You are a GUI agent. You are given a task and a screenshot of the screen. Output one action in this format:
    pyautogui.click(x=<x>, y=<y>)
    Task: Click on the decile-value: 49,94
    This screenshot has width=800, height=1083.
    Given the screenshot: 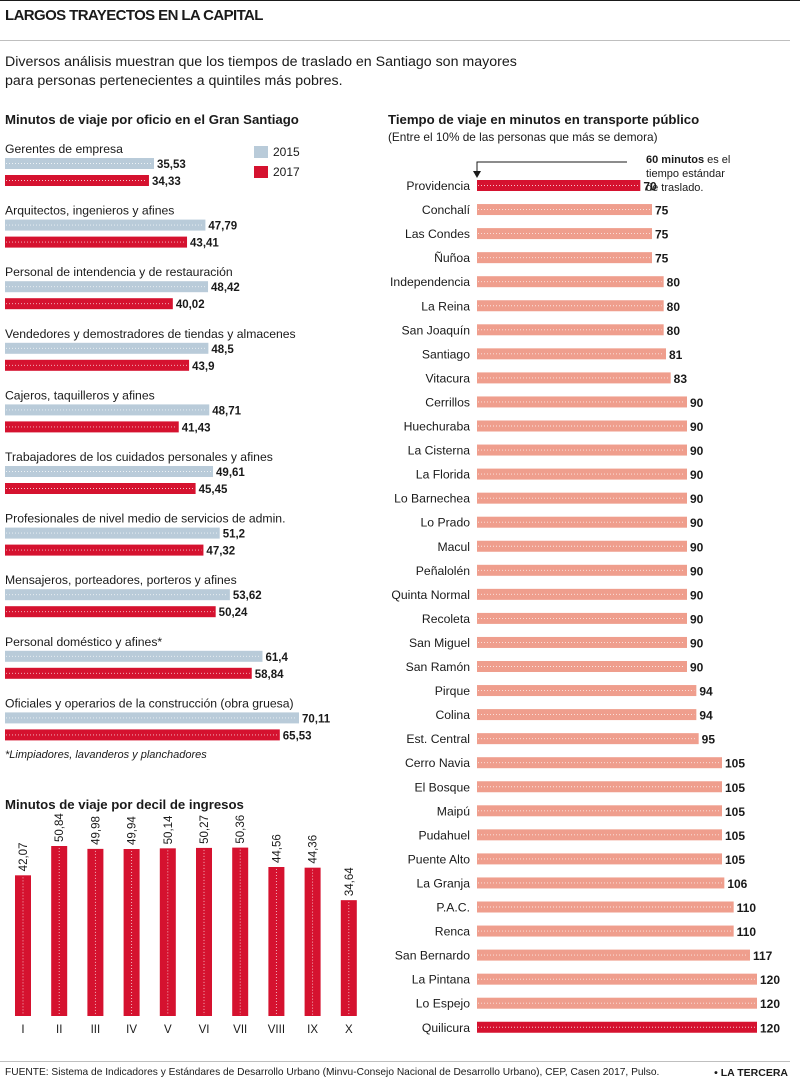 What is the action you would take?
    pyautogui.click(x=133, y=830)
    